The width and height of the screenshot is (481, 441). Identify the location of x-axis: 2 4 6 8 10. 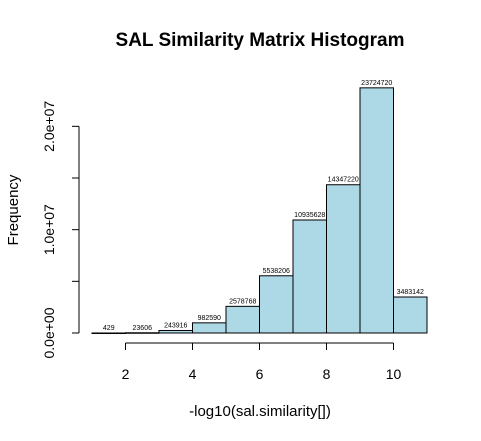
(262, 362).